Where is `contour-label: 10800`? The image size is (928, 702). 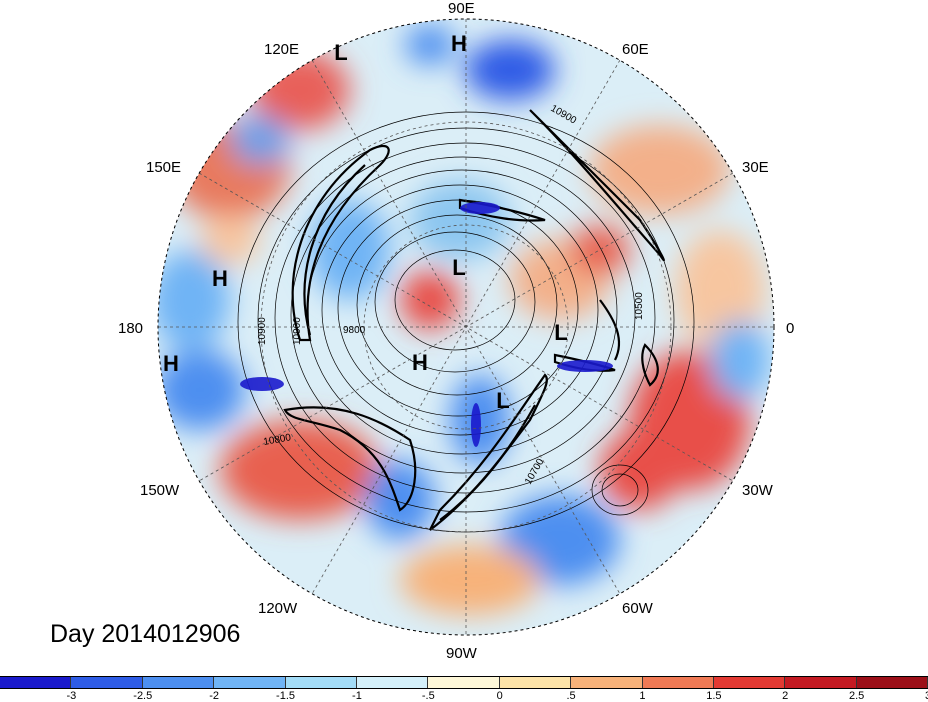
contour-label: 10800 is located at coordinates (278, 440).